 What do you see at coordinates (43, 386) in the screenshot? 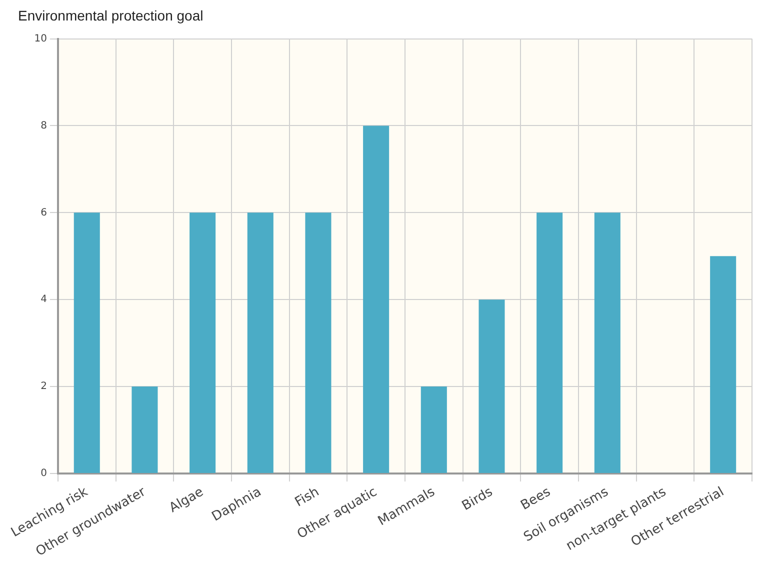
I see `y-tick-label: 2` at bounding box center [43, 386].